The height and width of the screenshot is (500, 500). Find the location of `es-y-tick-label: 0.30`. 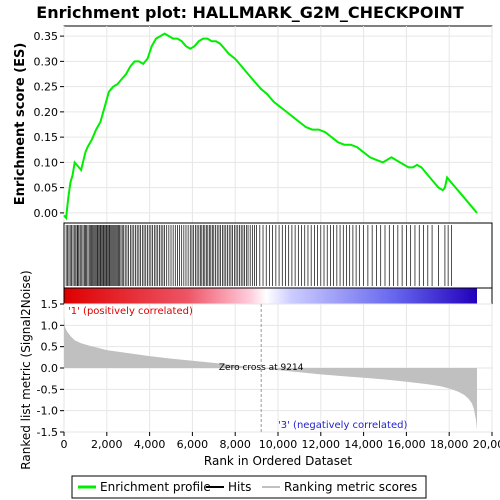

es-y-tick-label: 0.30 is located at coordinates (46, 61).